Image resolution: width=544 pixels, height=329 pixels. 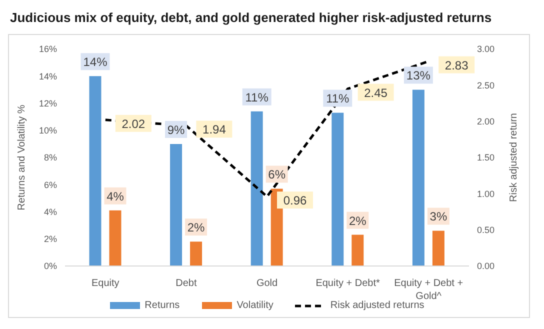 What do you see at coordinates (186, 283) in the screenshot?
I see `x-tick-label: Debt` at bounding box center [186, 283].